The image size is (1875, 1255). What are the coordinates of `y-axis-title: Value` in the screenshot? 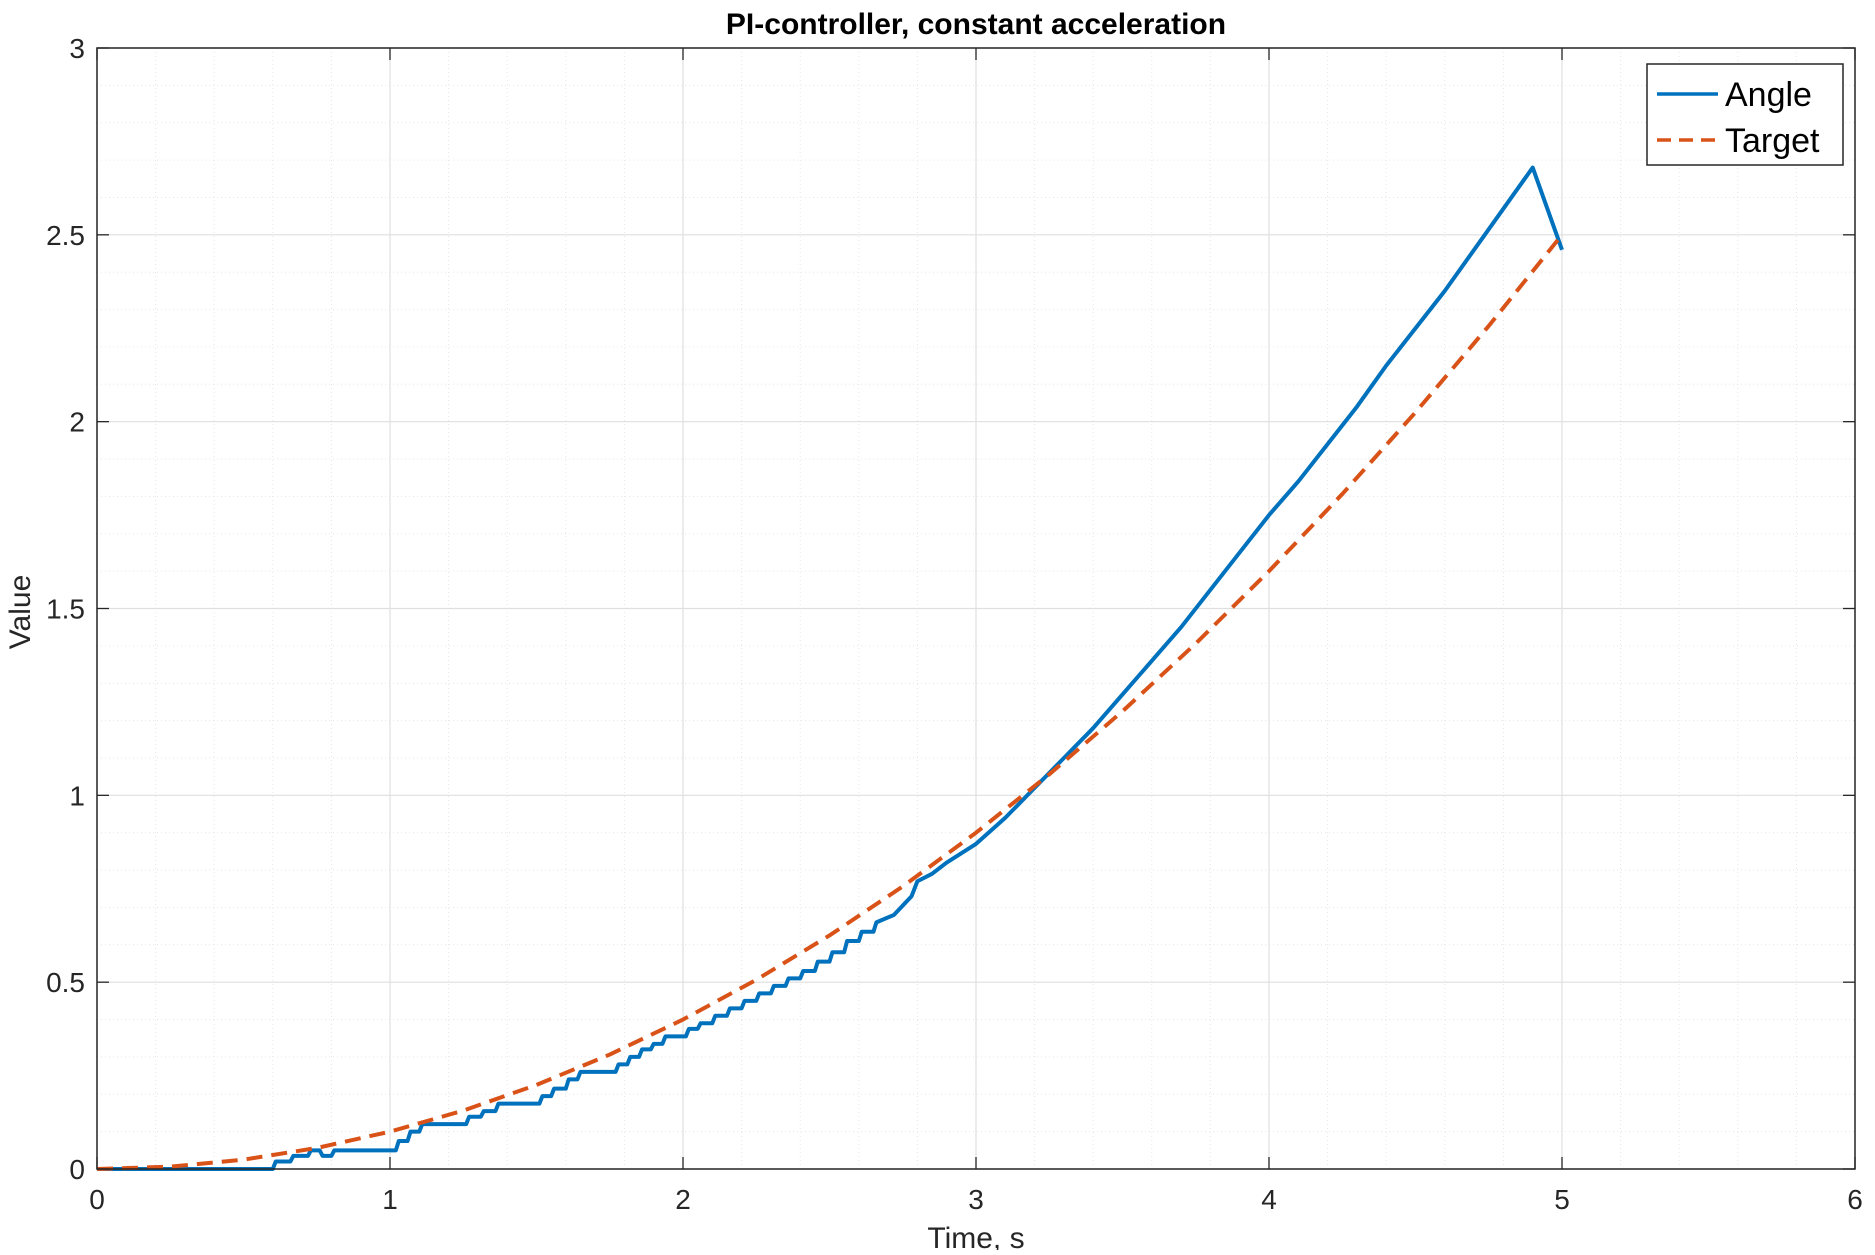 It's located at (20, 612).